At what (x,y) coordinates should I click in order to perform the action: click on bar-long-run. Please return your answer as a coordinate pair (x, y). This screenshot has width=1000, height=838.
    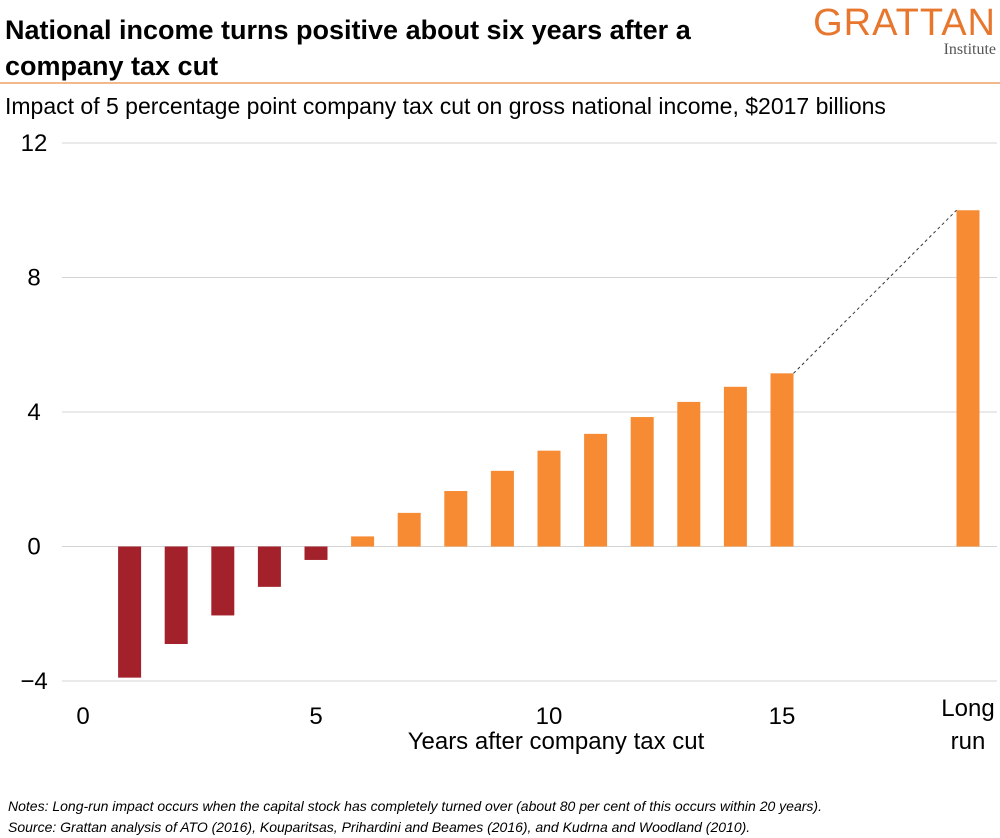
    Looking at the image, I should click on (968, 378).